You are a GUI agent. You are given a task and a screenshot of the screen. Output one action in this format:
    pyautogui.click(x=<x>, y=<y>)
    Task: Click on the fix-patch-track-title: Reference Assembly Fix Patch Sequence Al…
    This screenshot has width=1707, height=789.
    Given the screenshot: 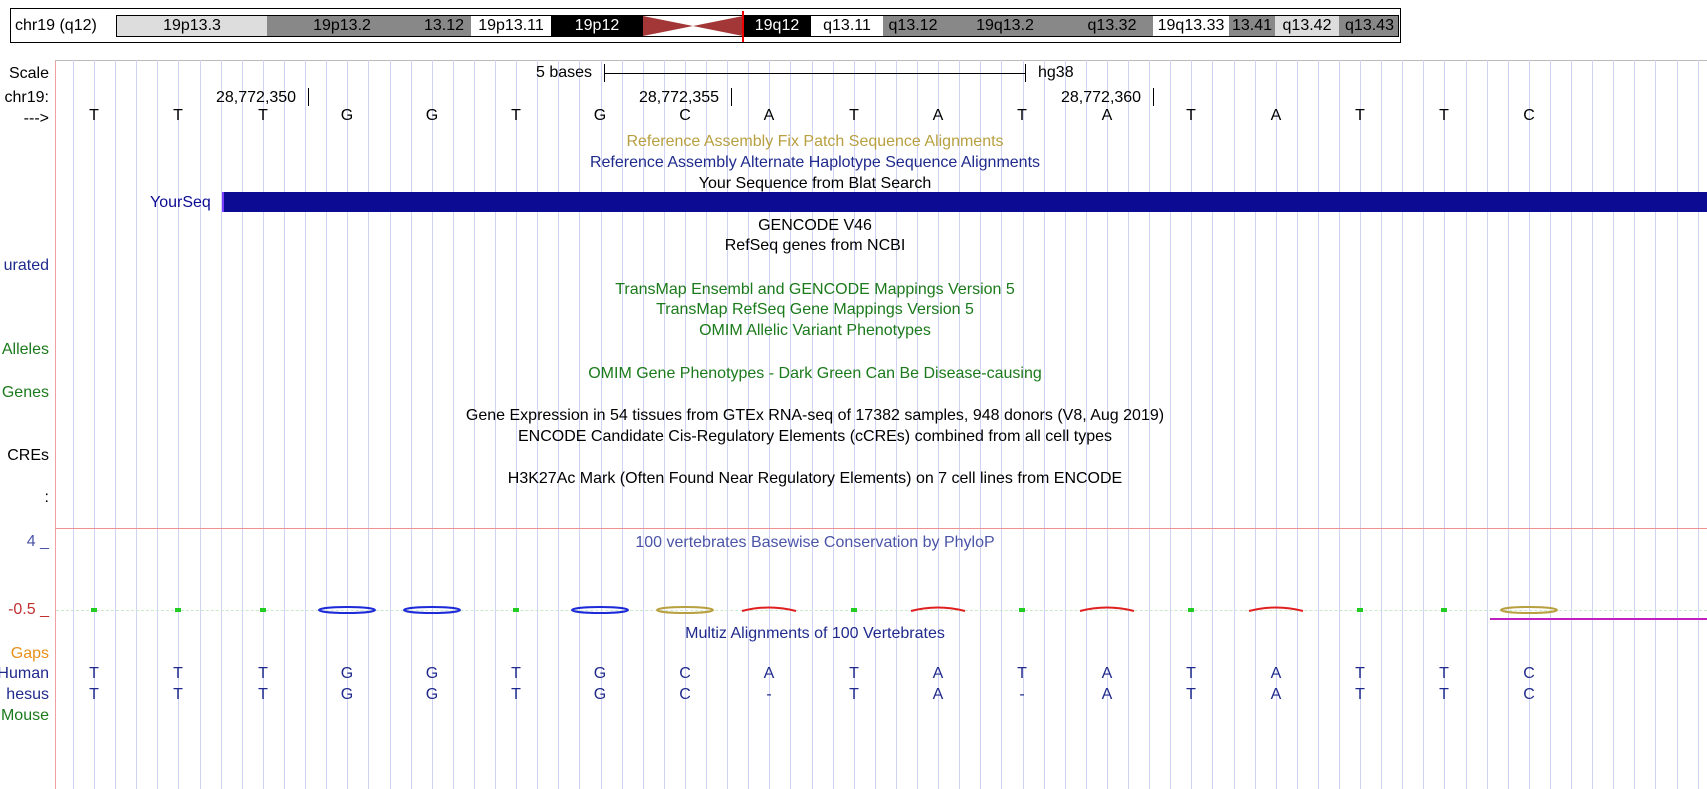 What is the action you would take?
    pyautogui.click(x=815, y=141)
    